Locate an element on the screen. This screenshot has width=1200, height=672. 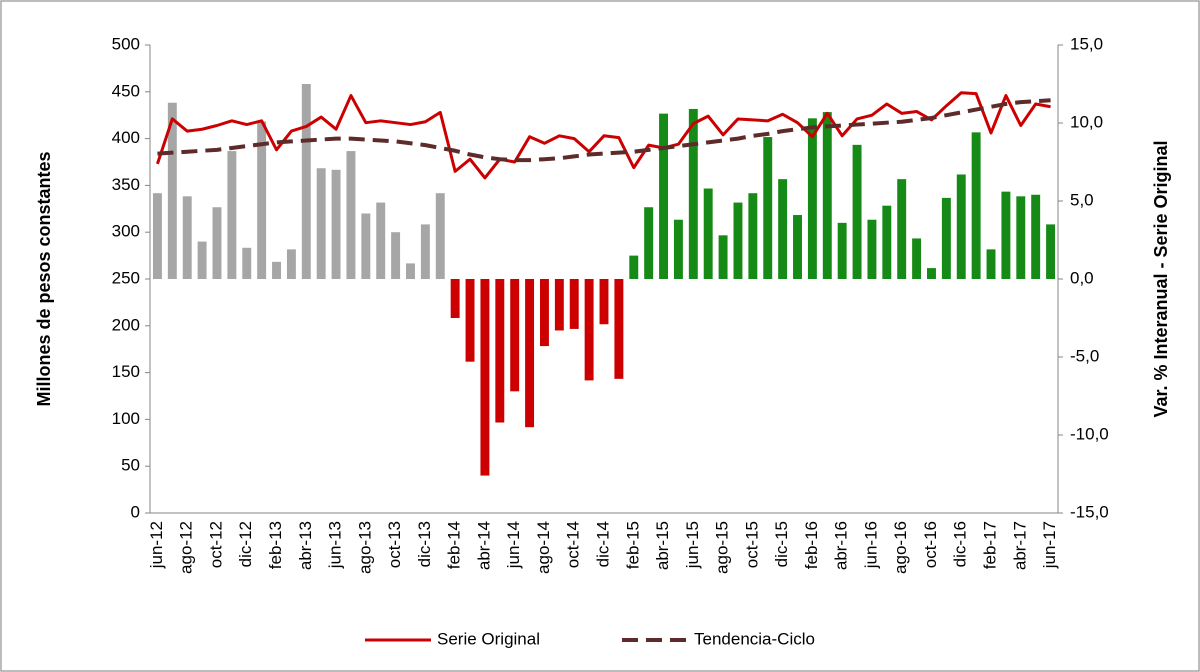
y-tick-label: 400 is located at coordinates (126, 137).